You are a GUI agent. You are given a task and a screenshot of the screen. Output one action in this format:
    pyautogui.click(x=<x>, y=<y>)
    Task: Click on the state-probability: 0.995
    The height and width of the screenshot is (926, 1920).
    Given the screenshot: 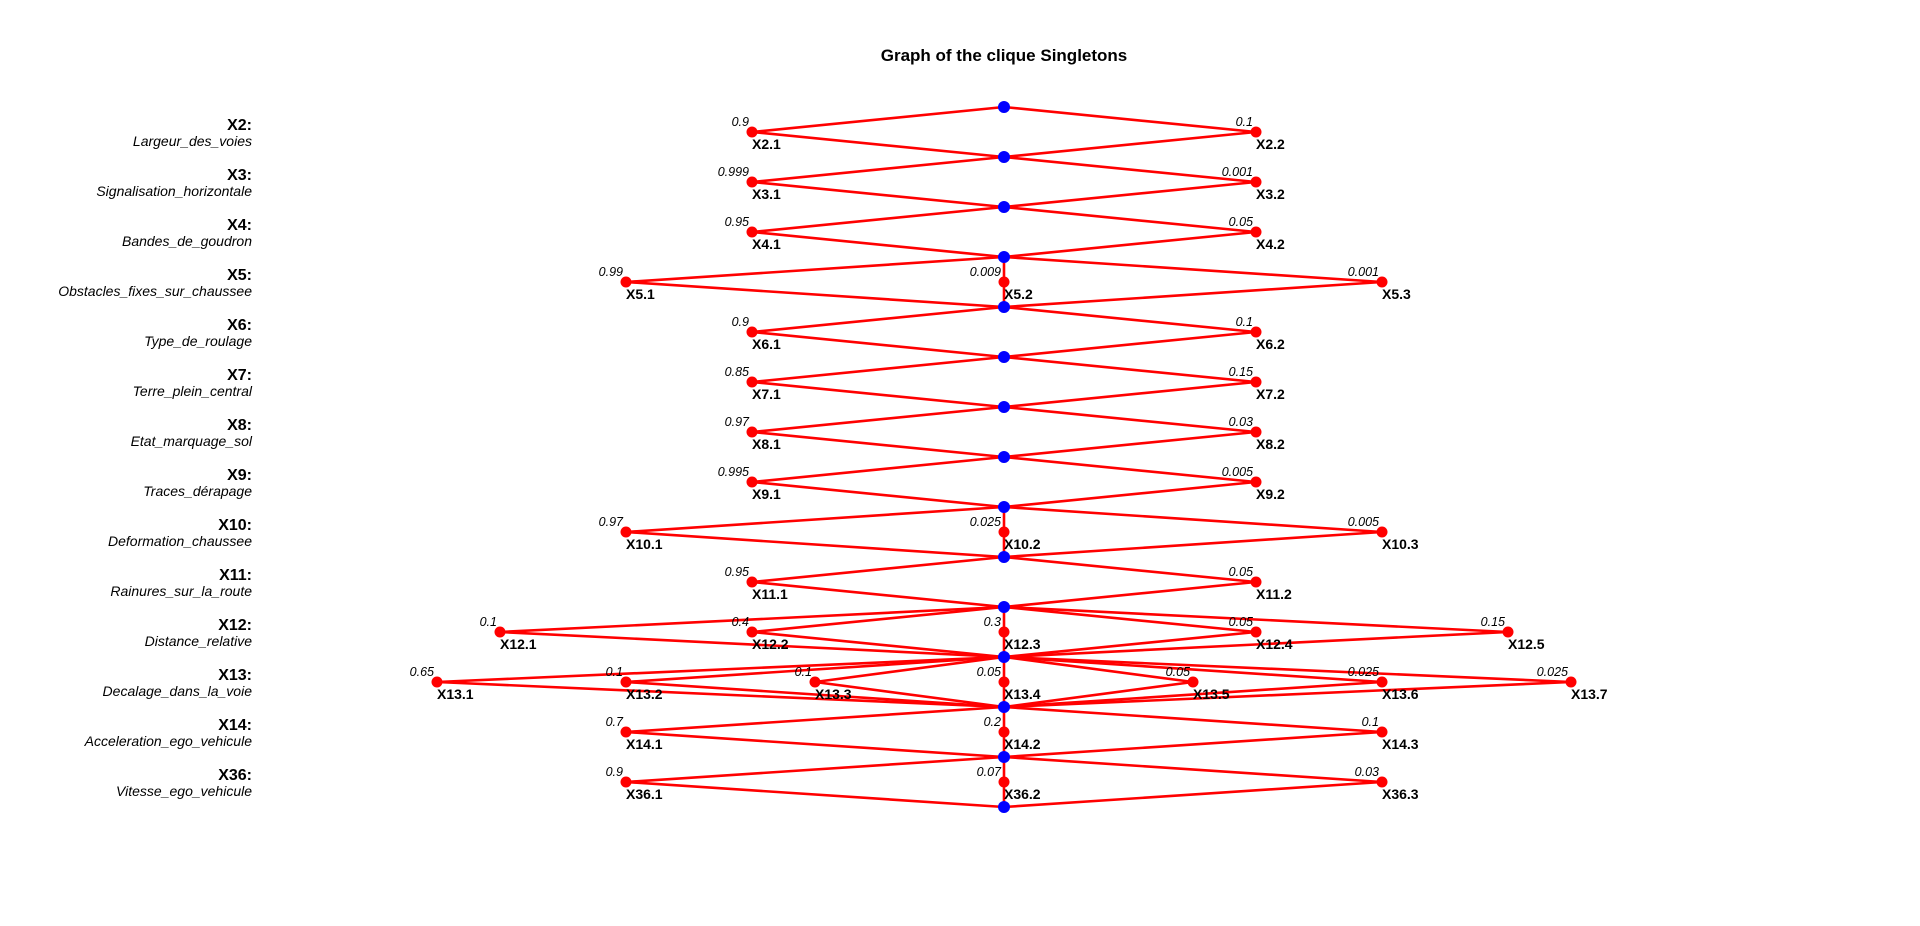 What is the action you would take?
    pyautogui.click(x=733, y=472)
    